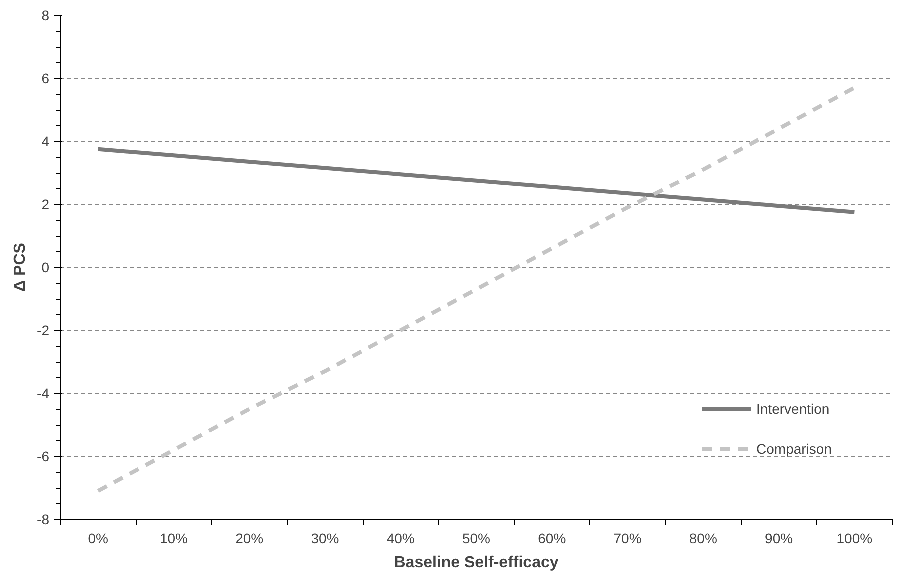  Describe the element at coordinates (476, 538) in the screenshot. I see `x-tick-label: 50%` at that location.